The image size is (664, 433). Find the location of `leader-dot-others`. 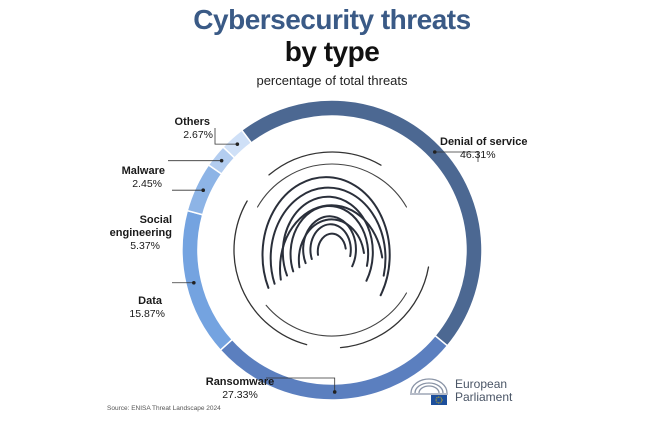

leader-dot-others is located at coordinates (238, 144).